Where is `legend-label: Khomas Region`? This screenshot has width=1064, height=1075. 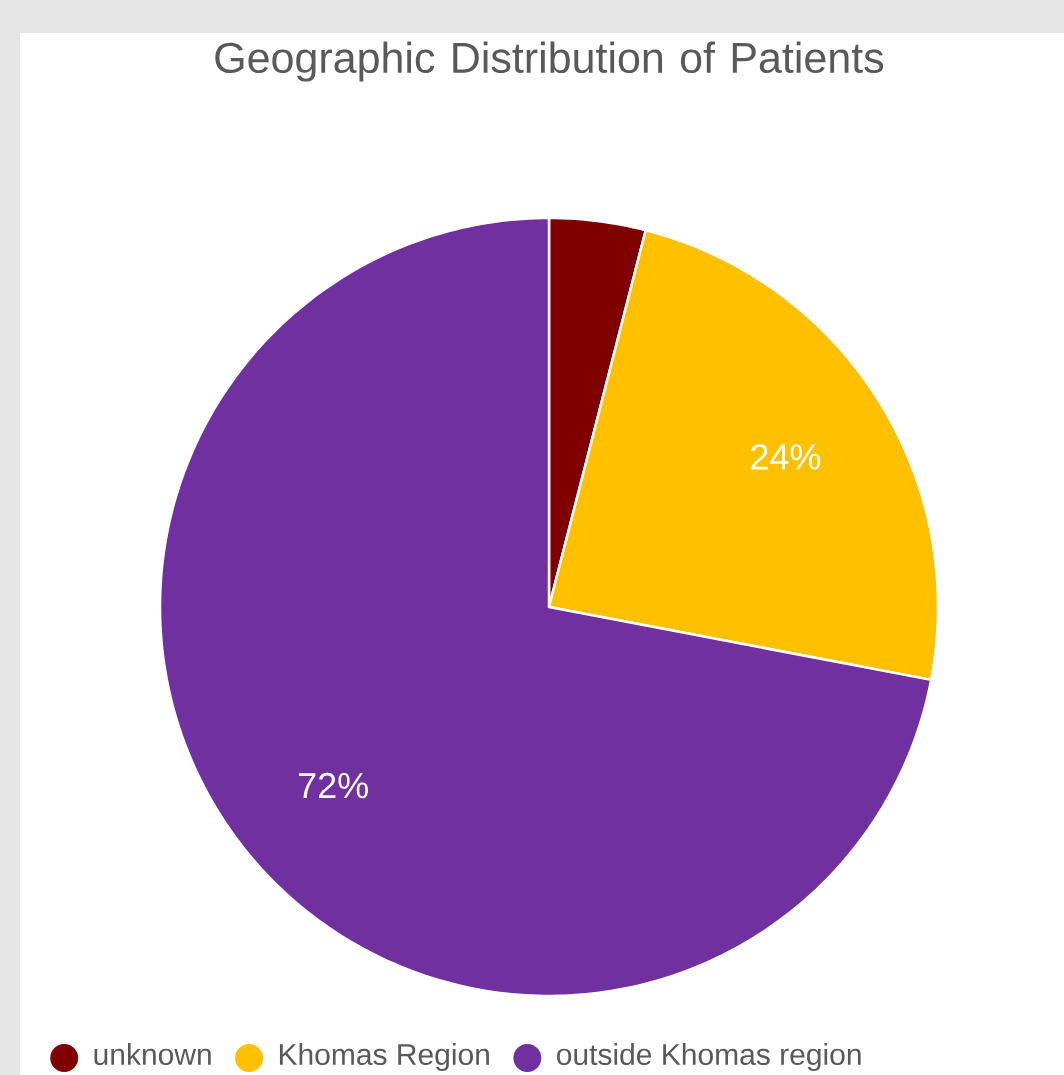
legend-label: Khomas Region is located at coordinates (384, 1057).